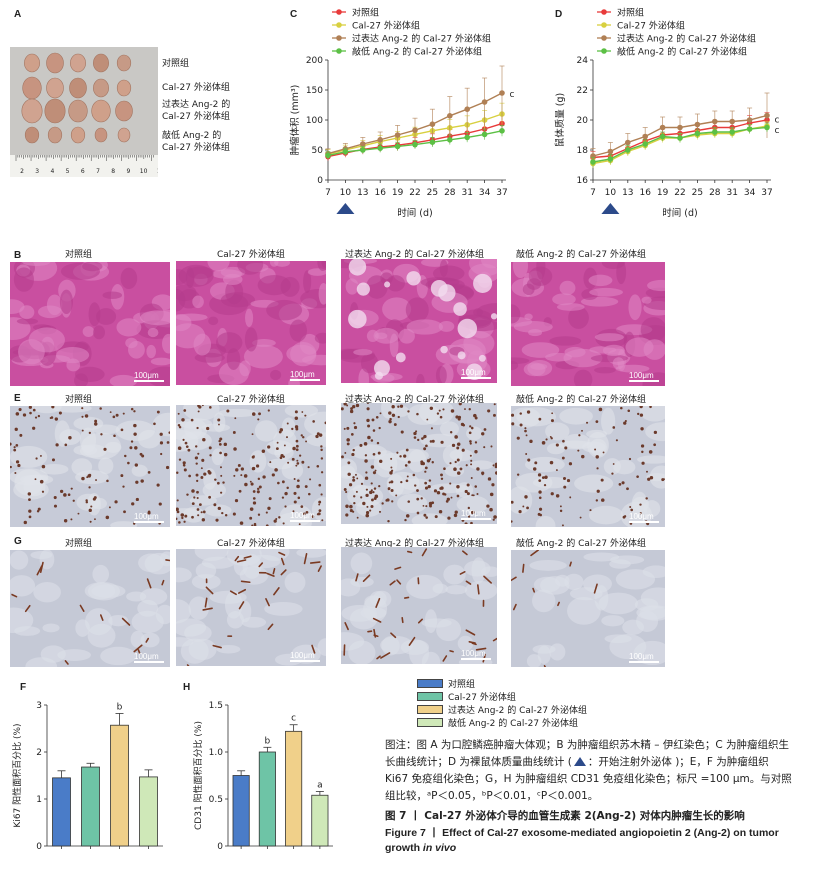 This screenshot has height=871, width=826. Describe the element at coordinates (513, 724) in the screenshot. I see `bar-legend-label: 敲低 Ang-2 的 Cal-27 外泌体组` at that location.